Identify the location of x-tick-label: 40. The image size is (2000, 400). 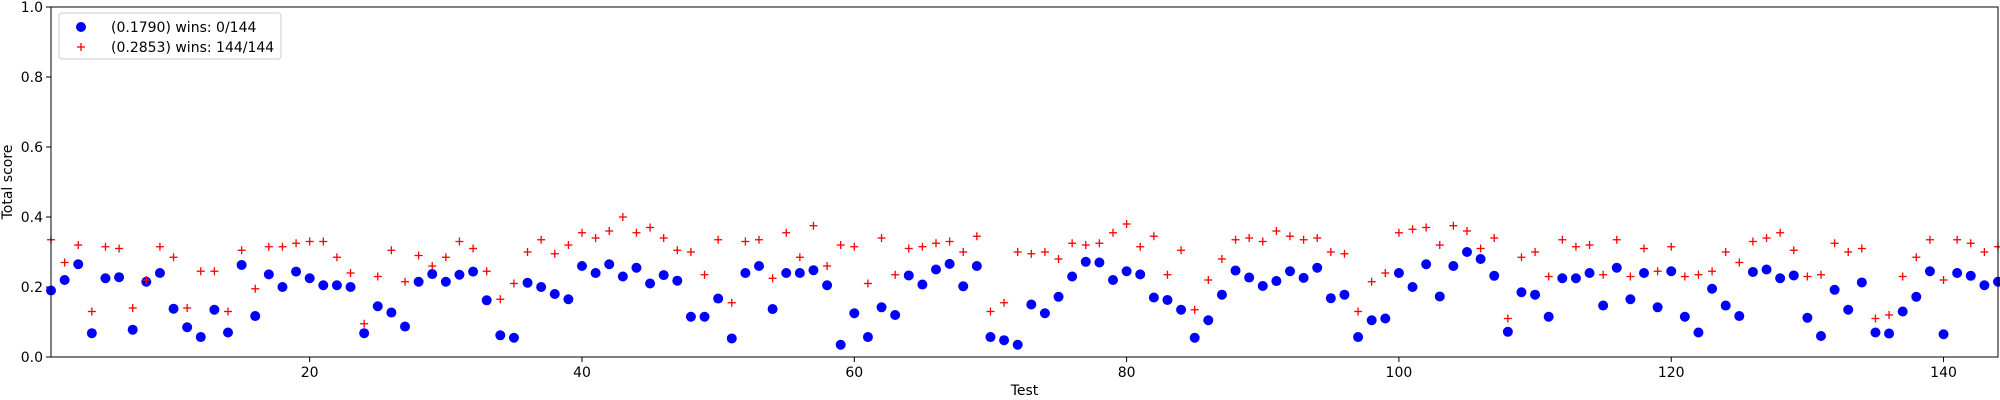
(582, 373).